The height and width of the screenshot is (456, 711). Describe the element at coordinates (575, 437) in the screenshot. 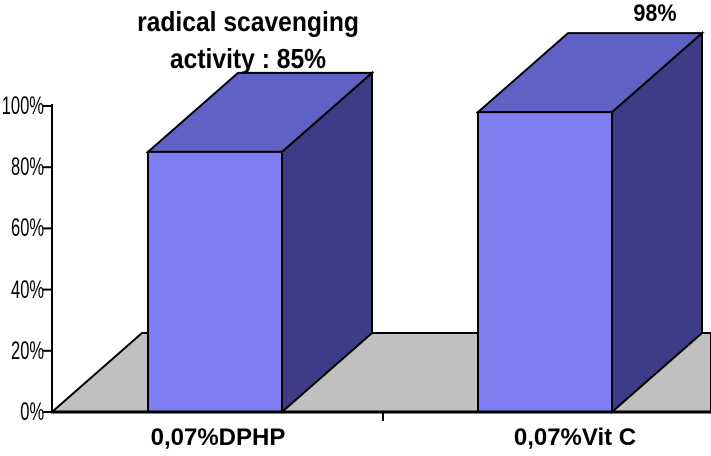

I see `x-axis-category-label-vitc: 0,07%Vit C` at that location.